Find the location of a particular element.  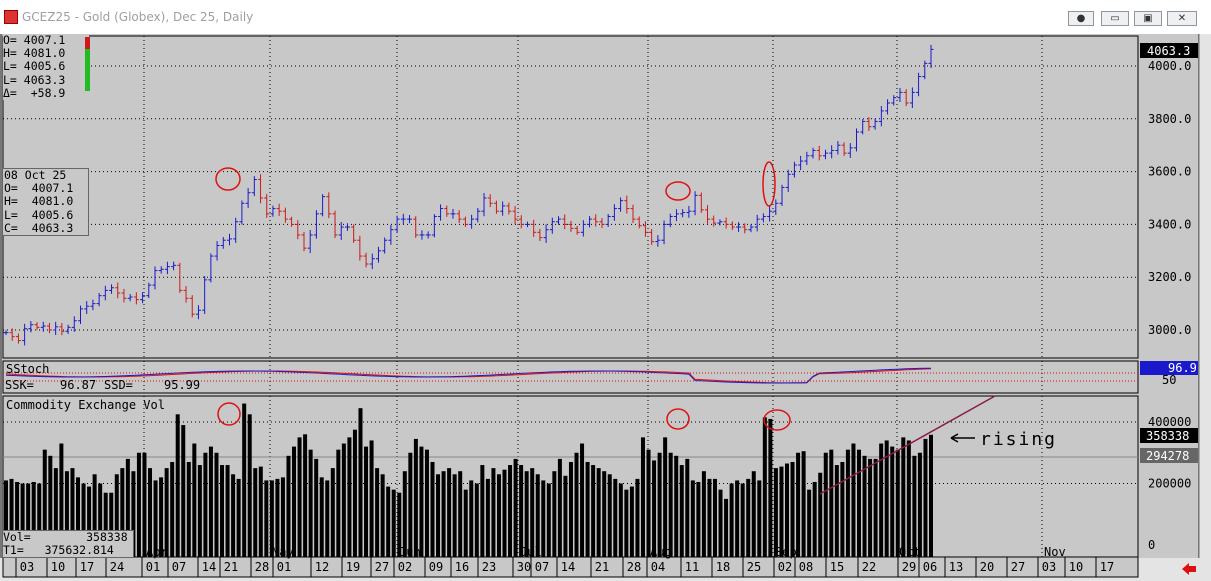

date-tick-label: 25 is located at coordinates (754, 567).